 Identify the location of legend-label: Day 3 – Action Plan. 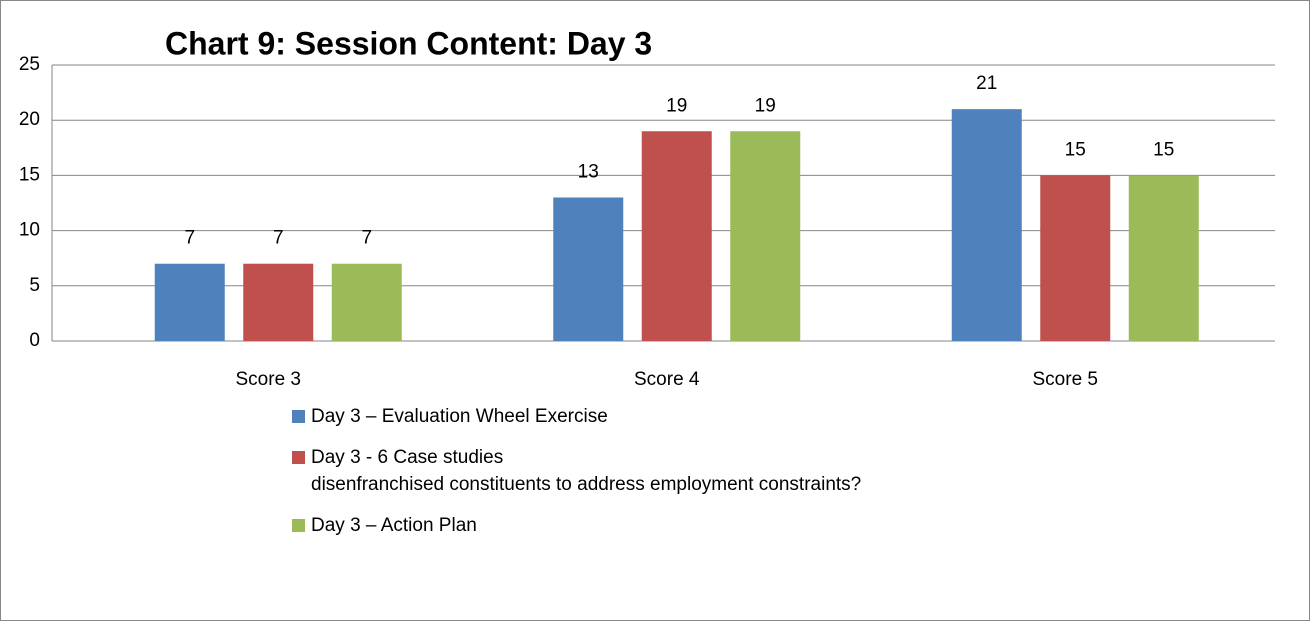
(394, 525).